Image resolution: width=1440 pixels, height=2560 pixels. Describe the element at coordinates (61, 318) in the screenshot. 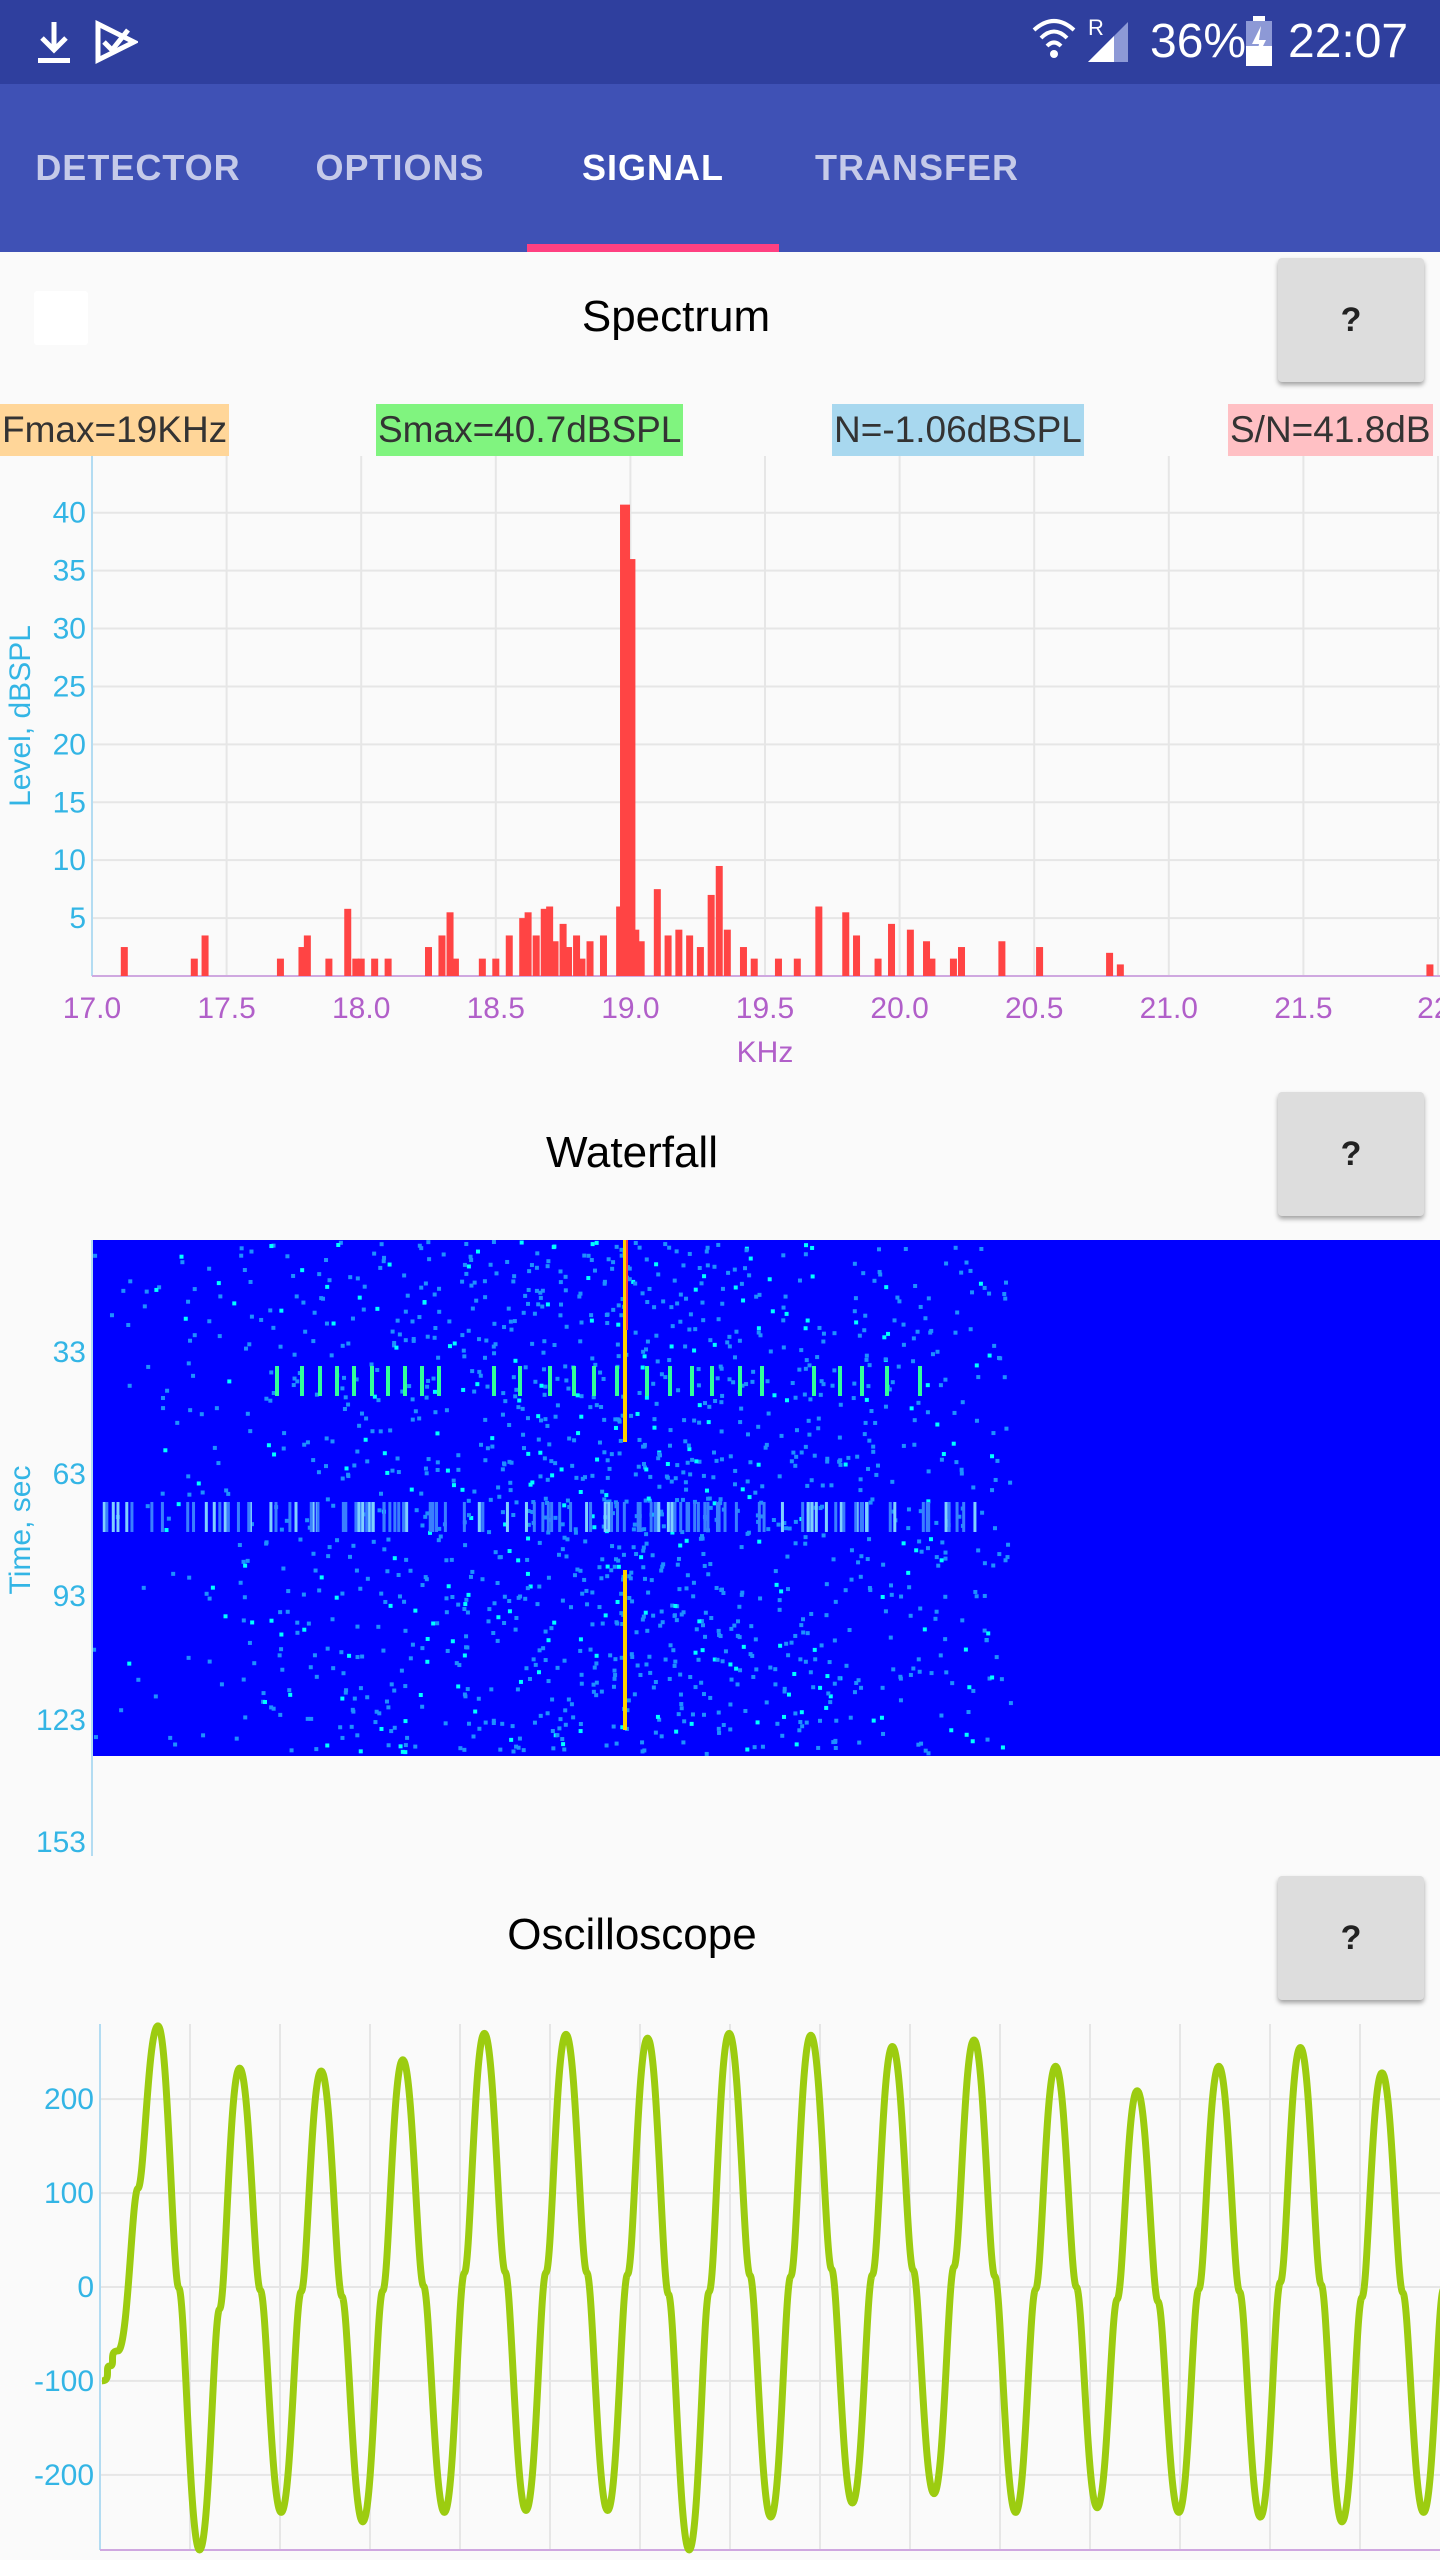

I see `spectrum-enable-checkbox` at that location.